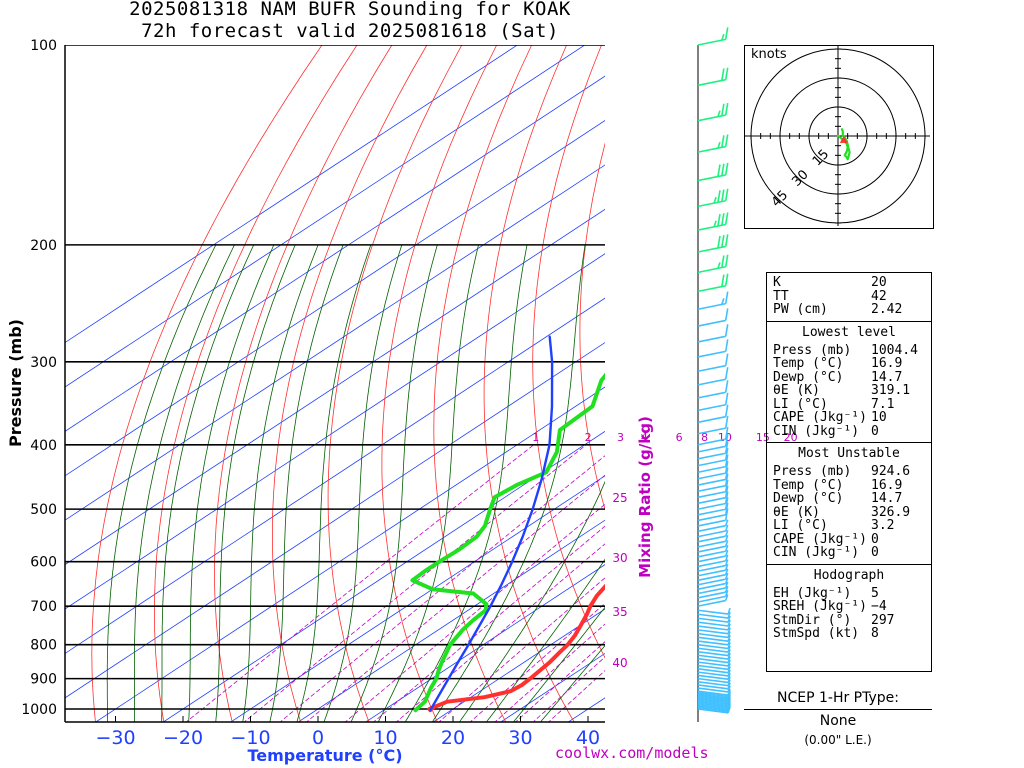 The width and height of the screenshot is (1024, 768). I want to click on hodo-index-value: 8, so click(875, 633).